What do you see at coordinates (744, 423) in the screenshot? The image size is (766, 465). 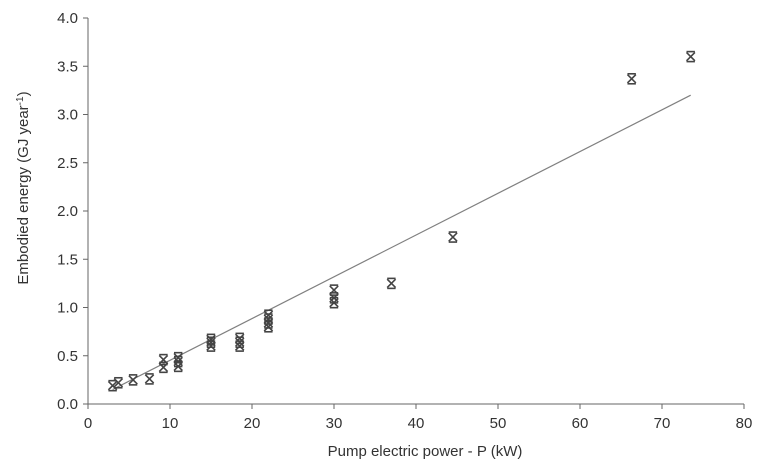 I see `x-tick-label: 80` at bounding box center [744, 423].